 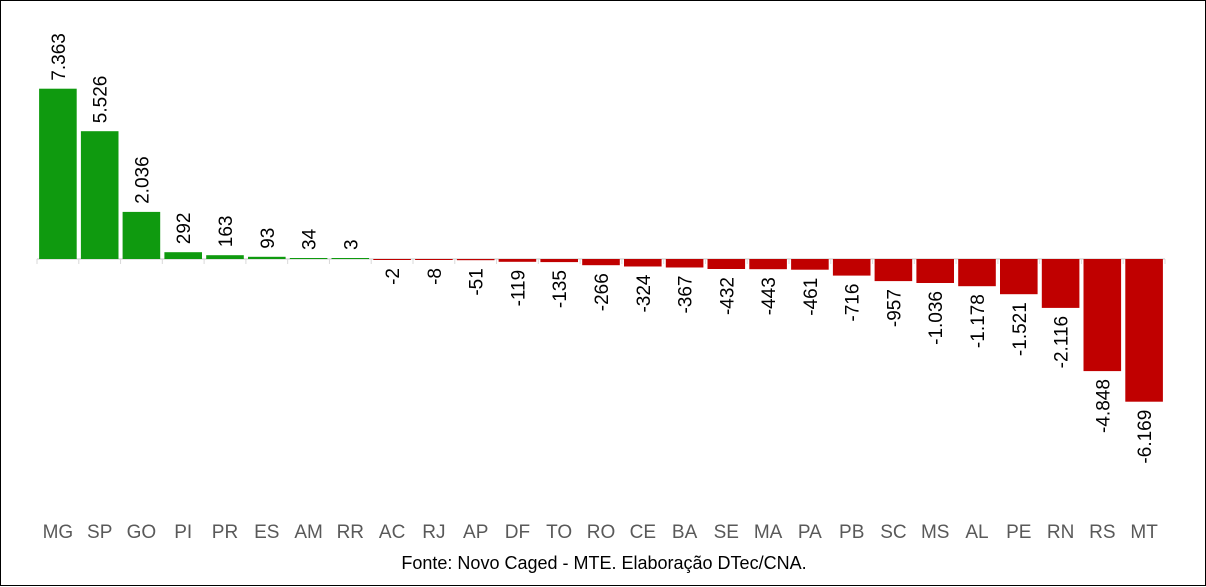 What do you see at coordinates (559, 532) in the screenshot?
I see `category-label-to: TO` at bounding box center [559, 532].